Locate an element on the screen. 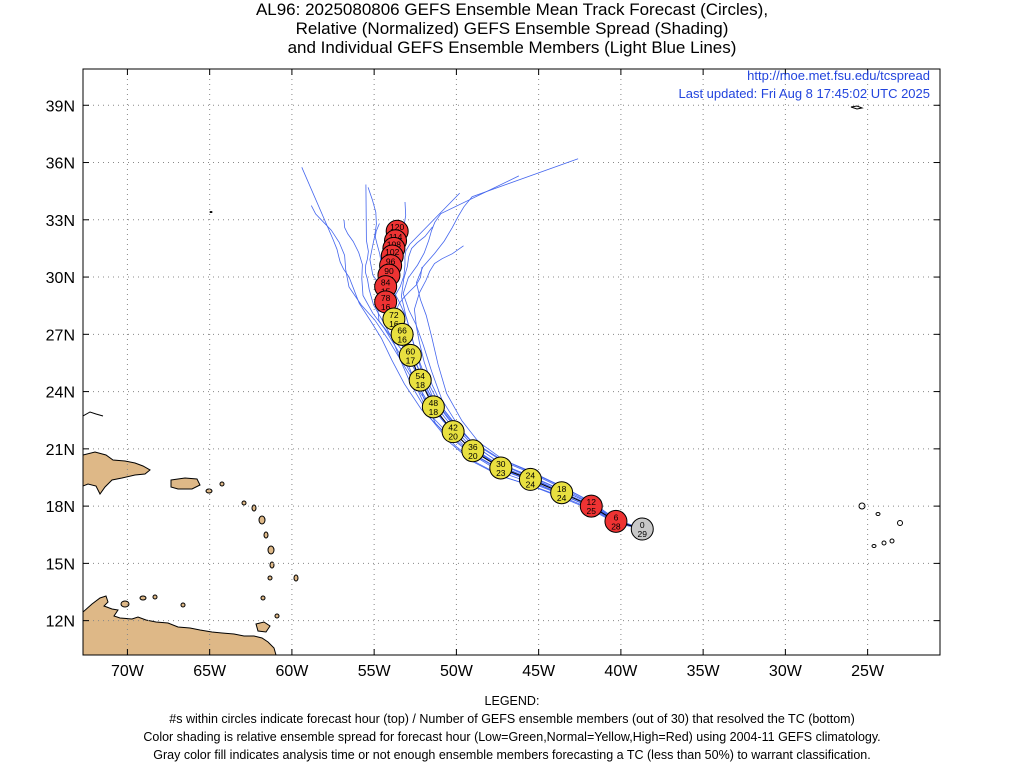 The image size is (1024, 768). lat-label: 15N is located at coordinates (60, 564).